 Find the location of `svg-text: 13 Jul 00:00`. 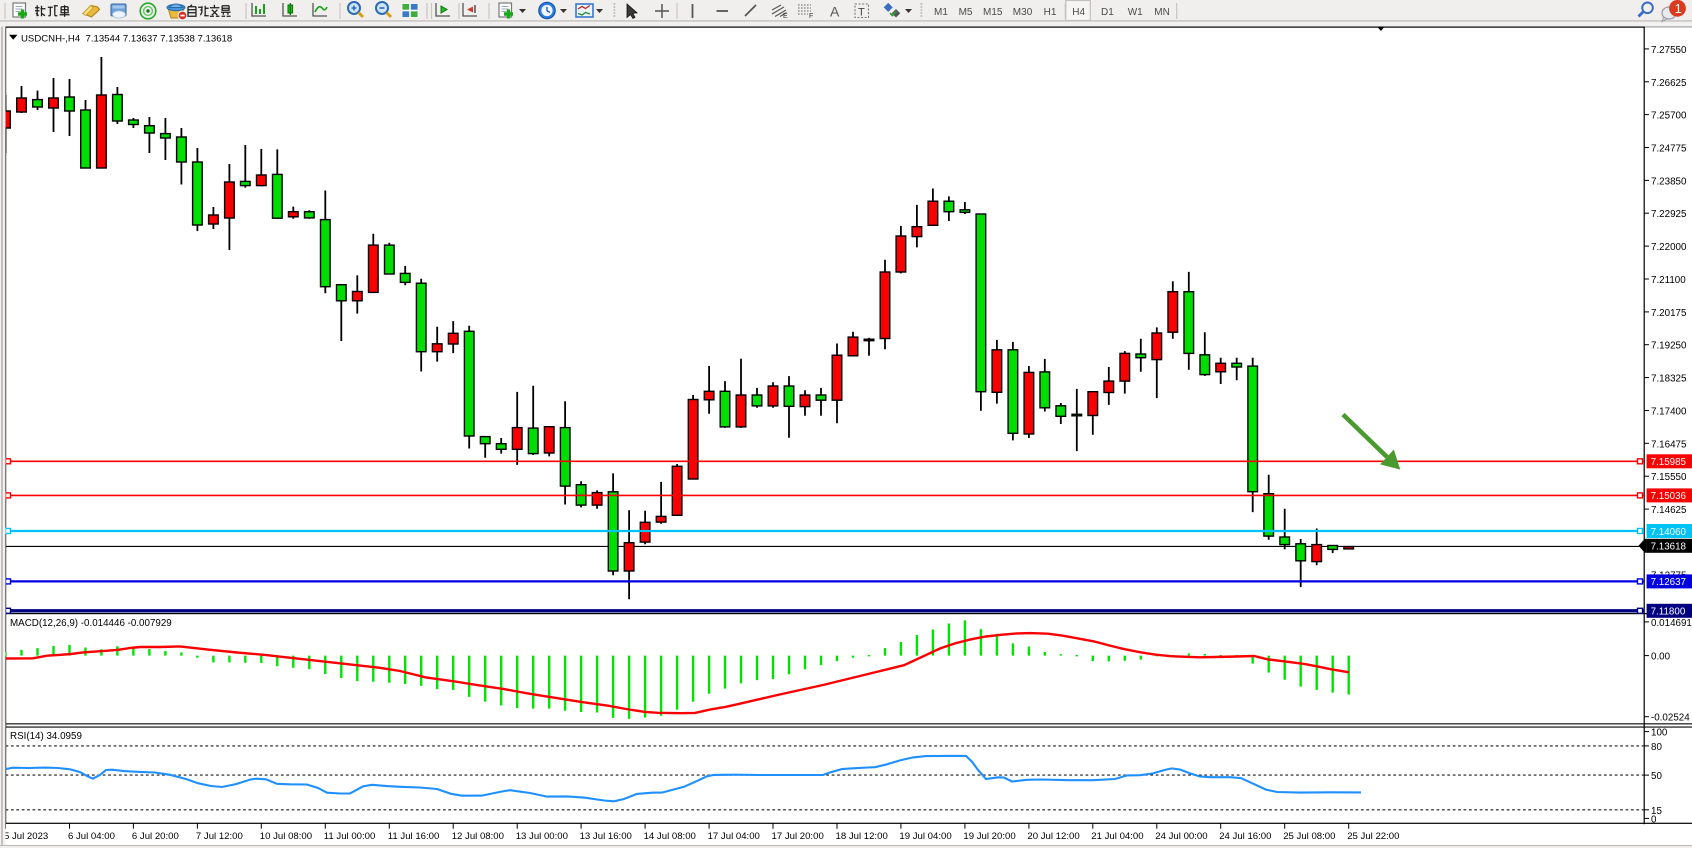

svg-text: 13 Jul 00:00 is located at coordinates (542, 836).